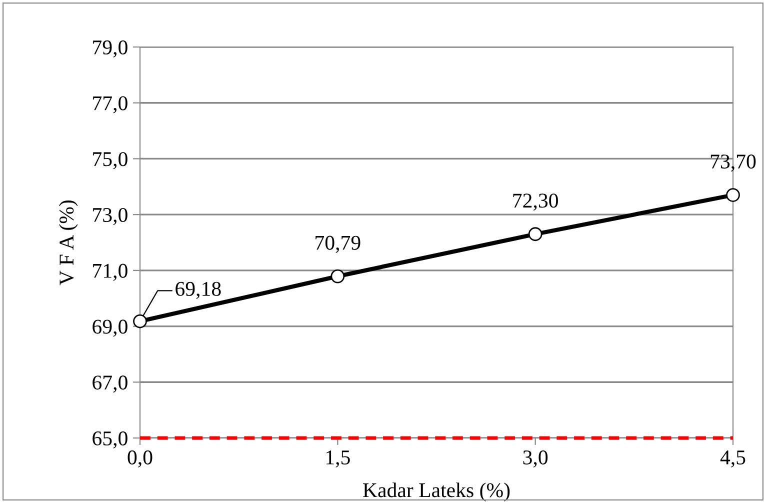 The image size is (766, 502). Describe the element at coordinates (436, 492) in the screenshot. I see `x-axis-title: Kadar Lateks (%)` at that location.